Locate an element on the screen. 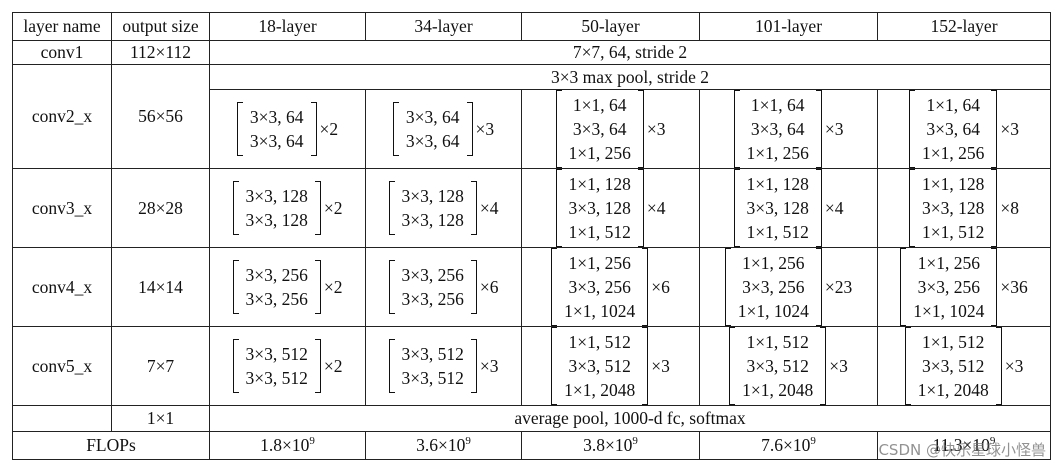 The height and width of the screenshot is (466, 1060). block-spec: 3×3, 64 3×3, 64 ×3 is located at coordinates (443, 129).